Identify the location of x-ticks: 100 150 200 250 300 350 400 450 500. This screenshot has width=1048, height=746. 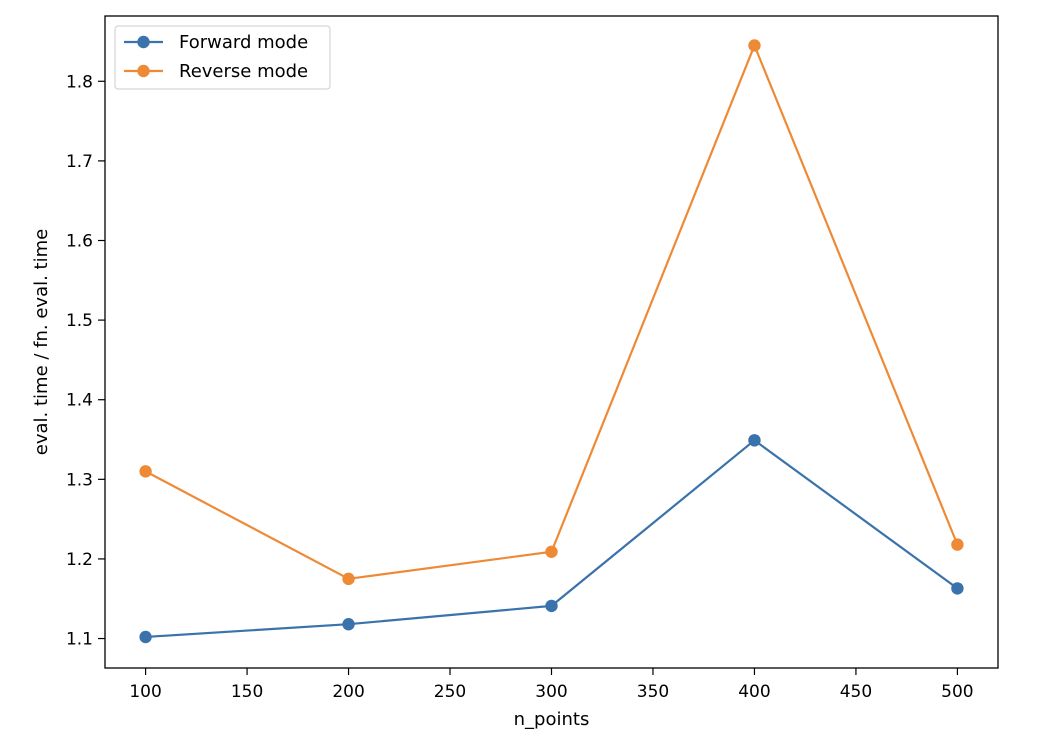
(551, 685).